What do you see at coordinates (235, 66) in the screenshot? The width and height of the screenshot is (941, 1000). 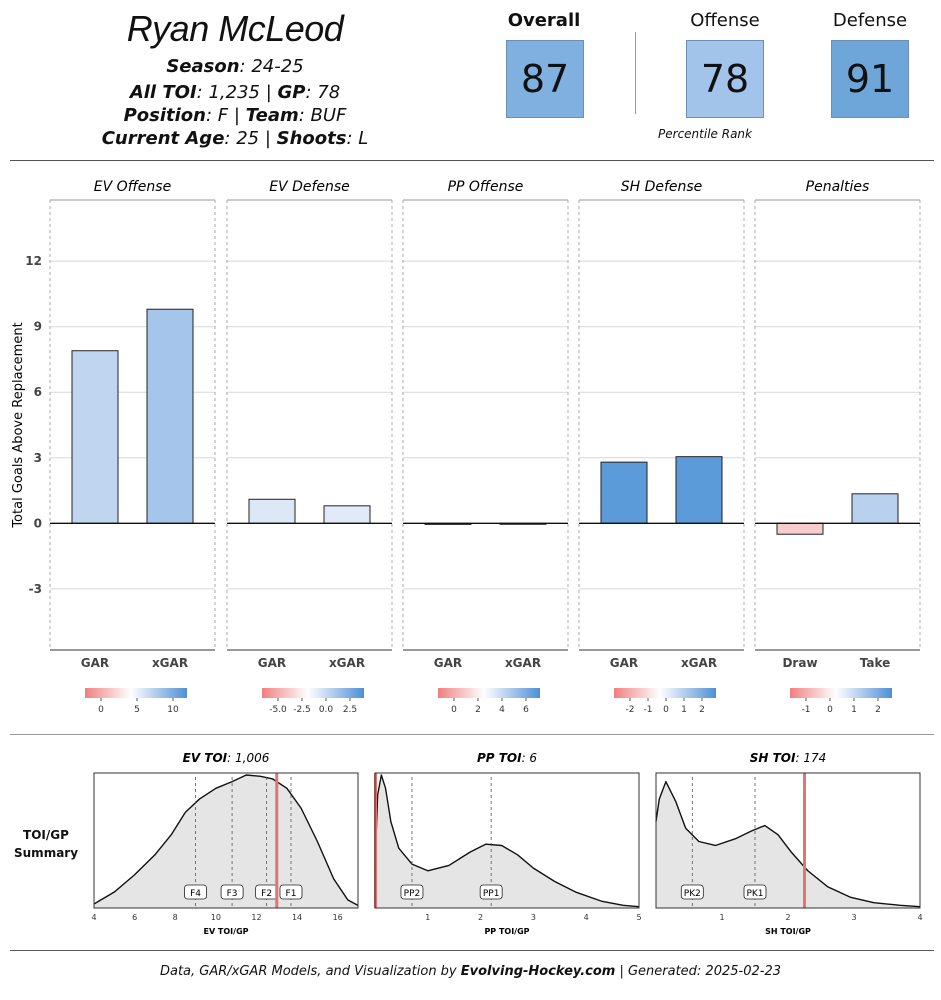 I see `season-line: Season: 24-25` at bounding box center [235, 66].